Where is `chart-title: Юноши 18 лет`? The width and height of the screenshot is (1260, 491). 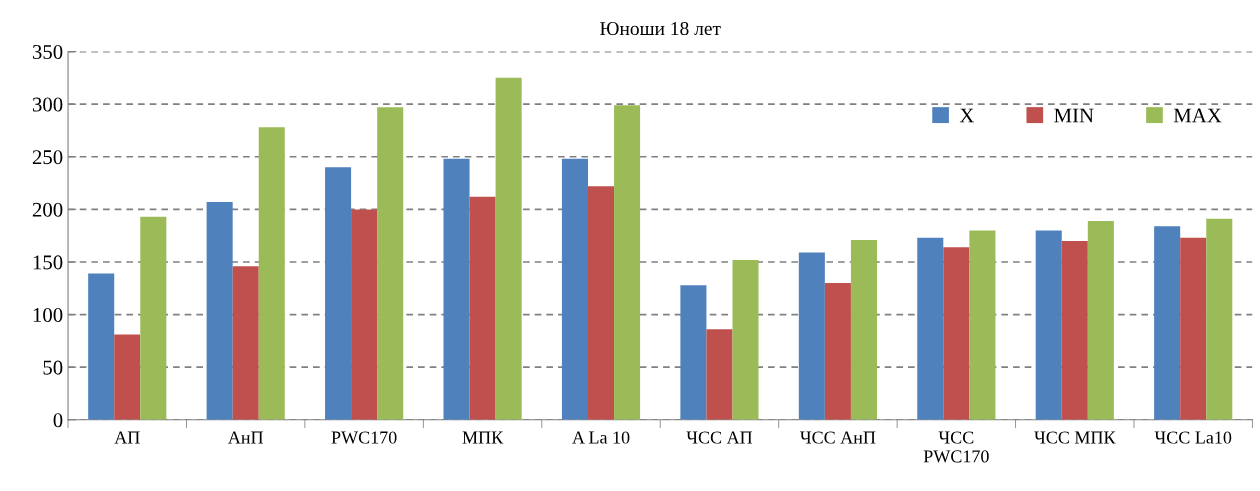
chart-title: Юноши 18 лет is located at coordinates (660, 28).